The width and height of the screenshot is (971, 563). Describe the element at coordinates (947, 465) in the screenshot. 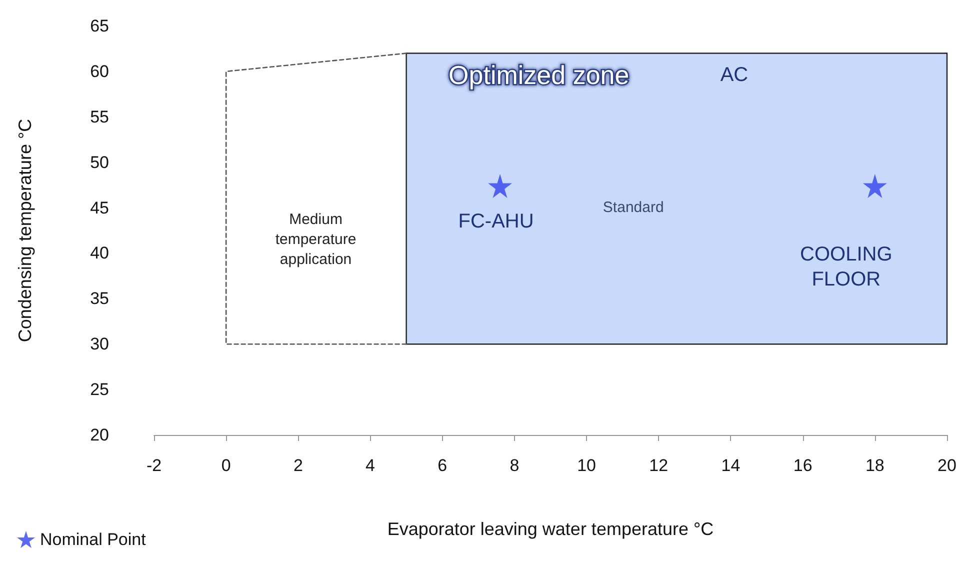

I see `x-tick-label: 20` at that location.